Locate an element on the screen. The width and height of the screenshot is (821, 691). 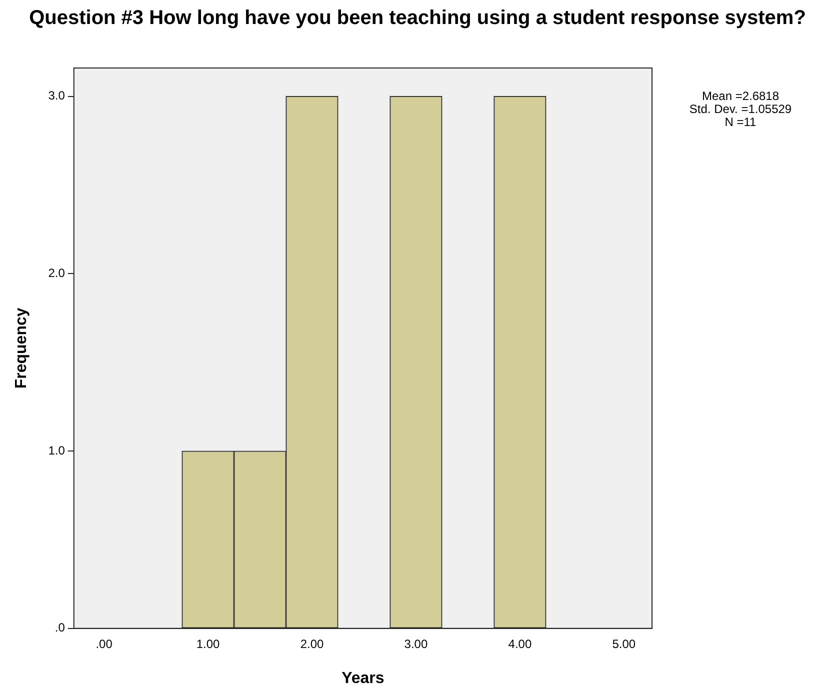
x-tick-label: .00 is located at coordinates (104, 643).